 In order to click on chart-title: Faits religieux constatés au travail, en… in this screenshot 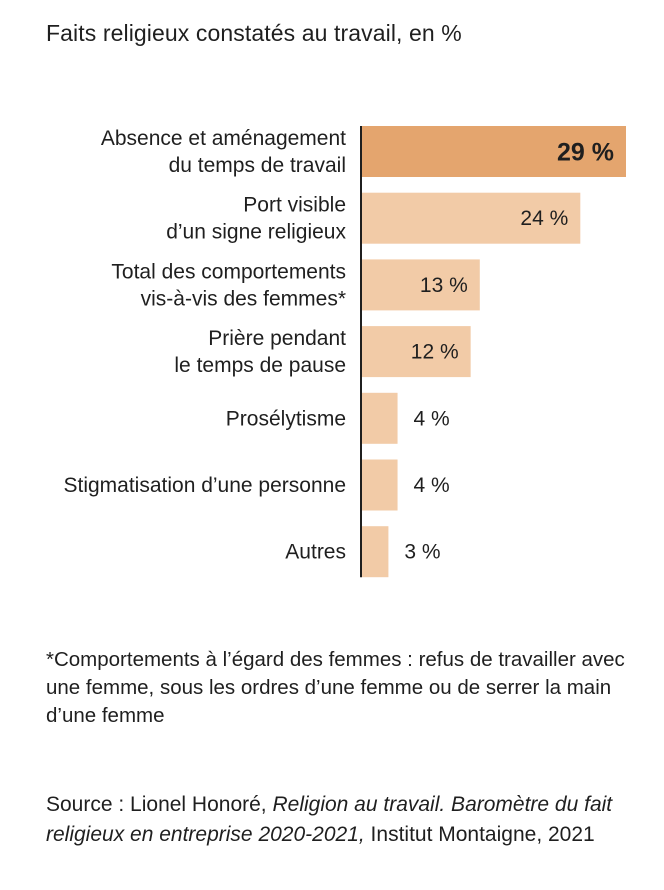, I will do `click(254, 33)`.